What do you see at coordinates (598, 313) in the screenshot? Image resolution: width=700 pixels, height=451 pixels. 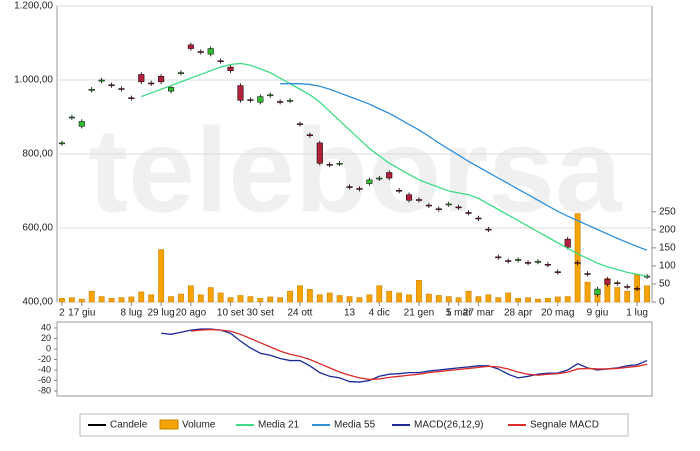 I see `x-tick-label: 9 giu` at bounding box center [598, 313].